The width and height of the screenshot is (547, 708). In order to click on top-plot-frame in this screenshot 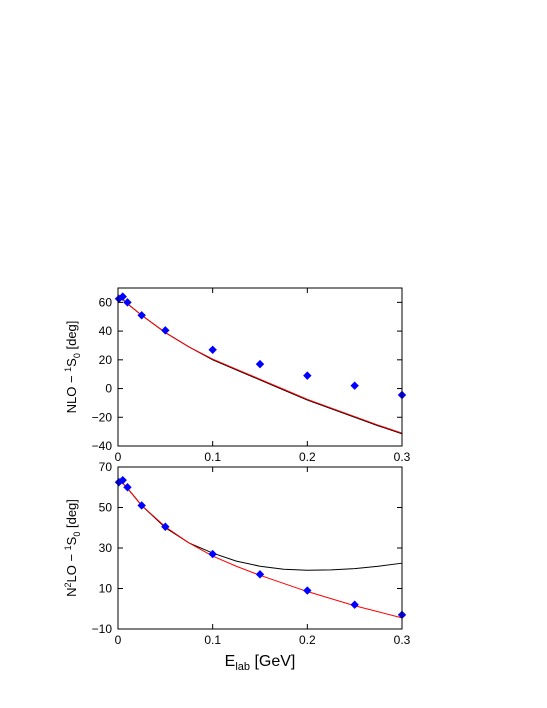, I will do `click(260, 367)`.